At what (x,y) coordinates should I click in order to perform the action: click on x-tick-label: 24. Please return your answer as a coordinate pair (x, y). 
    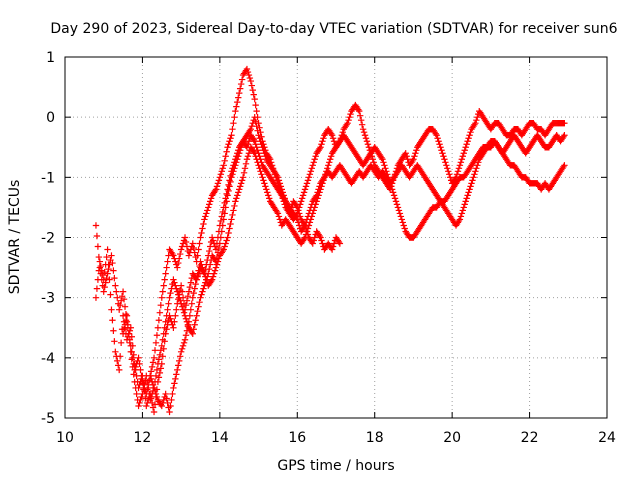
    Looking at the image, I should click on (607, 438).